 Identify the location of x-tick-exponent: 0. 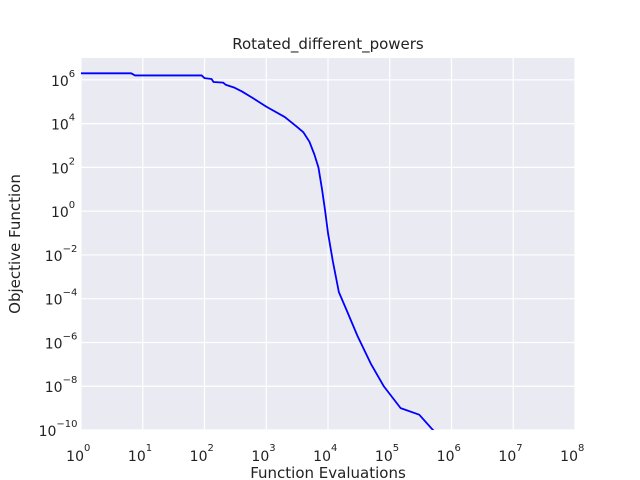
(87, 448).